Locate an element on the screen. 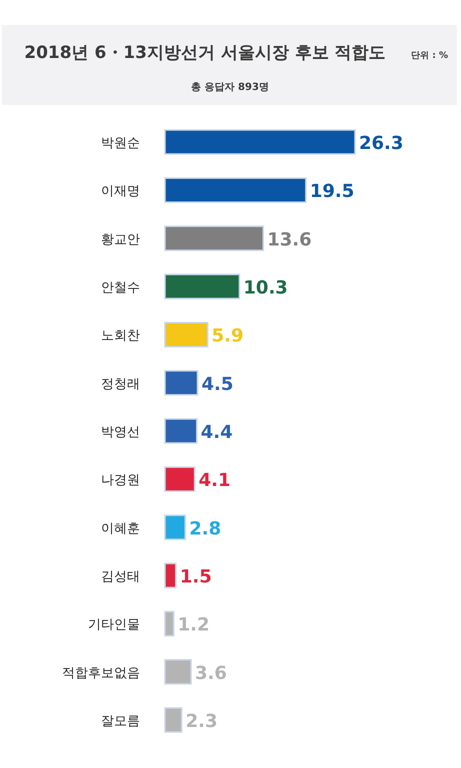  data-label: 4.5 is located at coordinates (218, 384).